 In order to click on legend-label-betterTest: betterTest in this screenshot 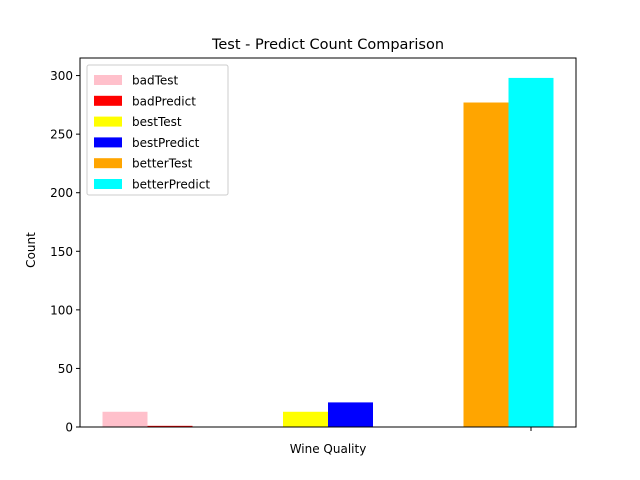, I will do `click(162, 164)`.